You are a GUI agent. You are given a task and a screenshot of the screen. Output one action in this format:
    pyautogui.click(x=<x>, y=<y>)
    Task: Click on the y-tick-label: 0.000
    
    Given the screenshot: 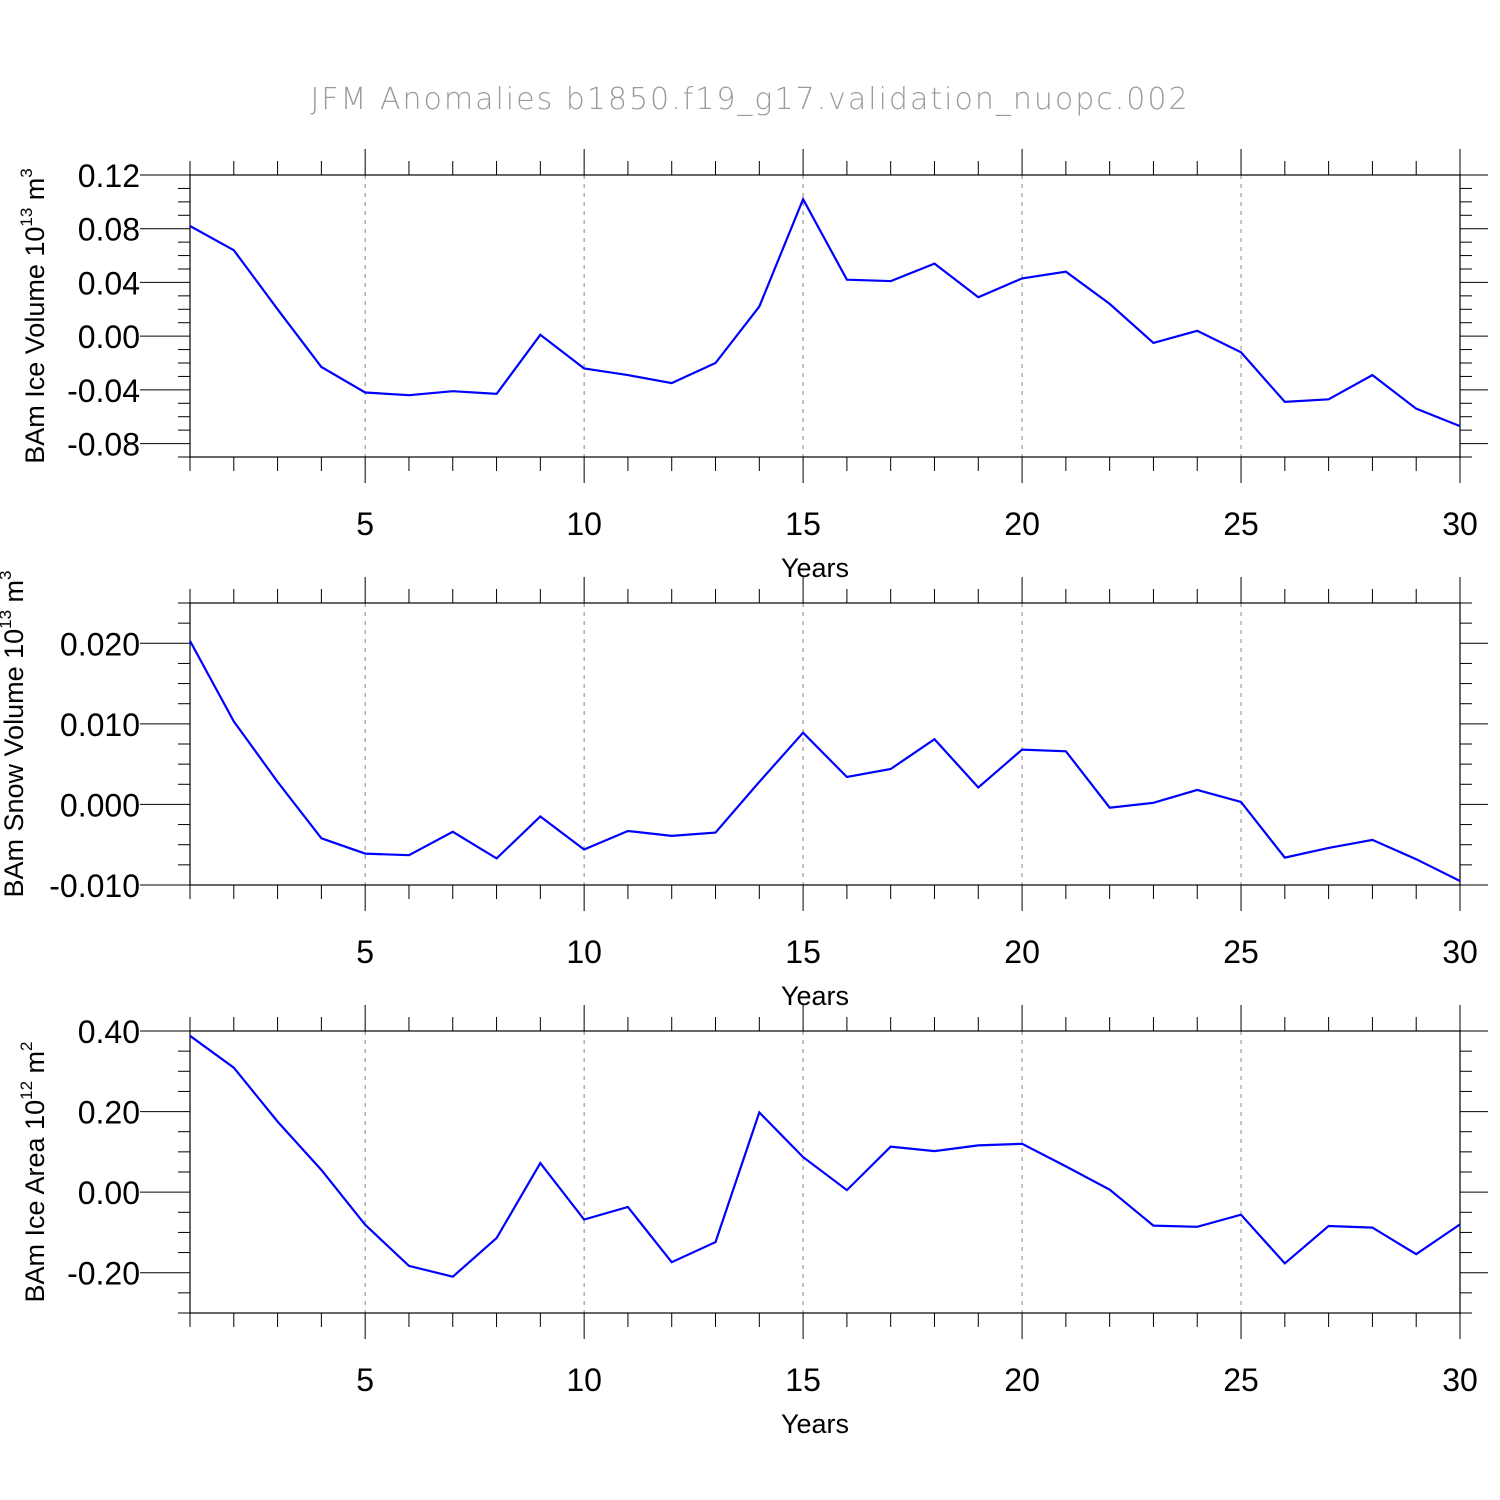 What is the action you would take?
    pyautogui.click(x=100, y=805)
    